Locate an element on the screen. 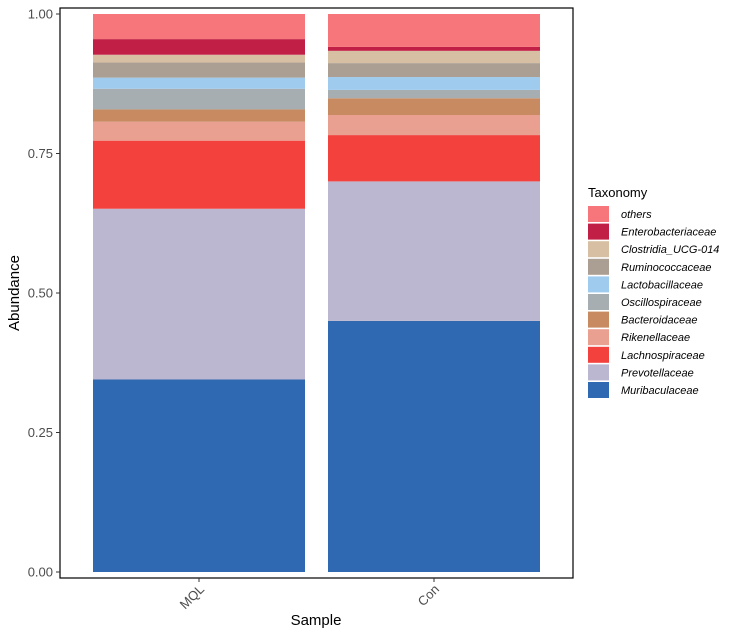  bar-mql-oscillospiraceae is located at coordinates (199, 99).